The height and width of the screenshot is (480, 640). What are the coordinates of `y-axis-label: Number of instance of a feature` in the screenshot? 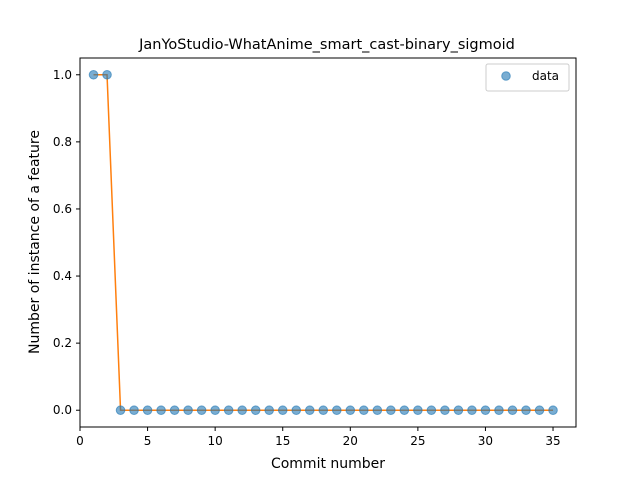 It's located at (35, 242).